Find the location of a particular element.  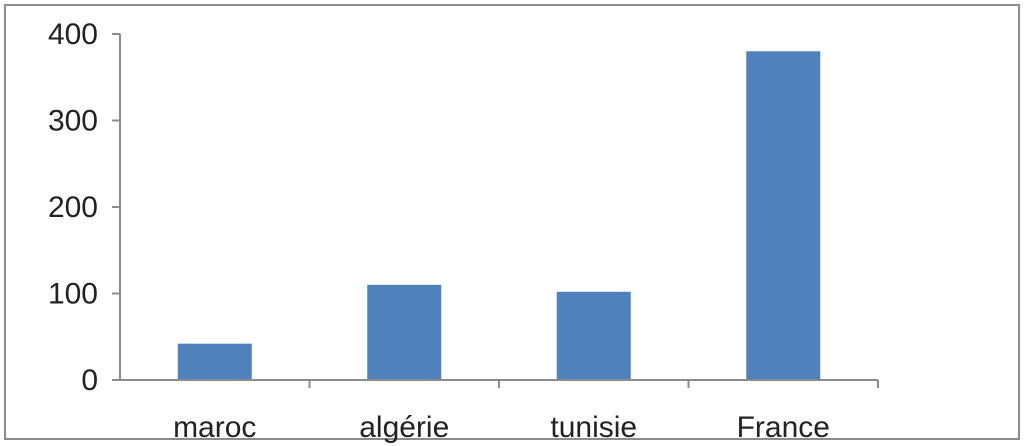

x-tick-label: algérie is located at coordinates (404, 427).